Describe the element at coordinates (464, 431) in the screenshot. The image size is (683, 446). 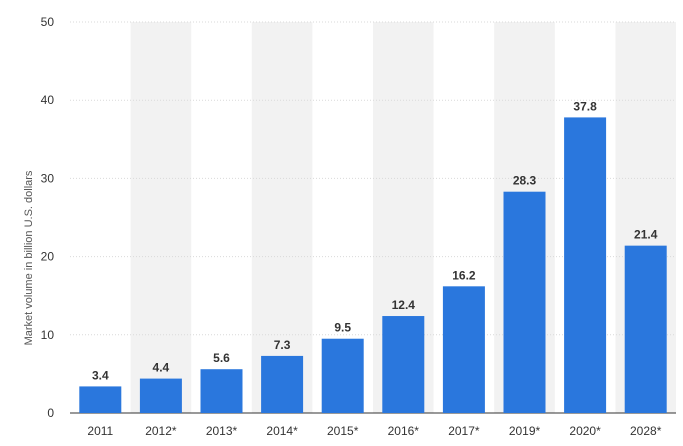
I see `x-tick-label: 2017*` at that location.